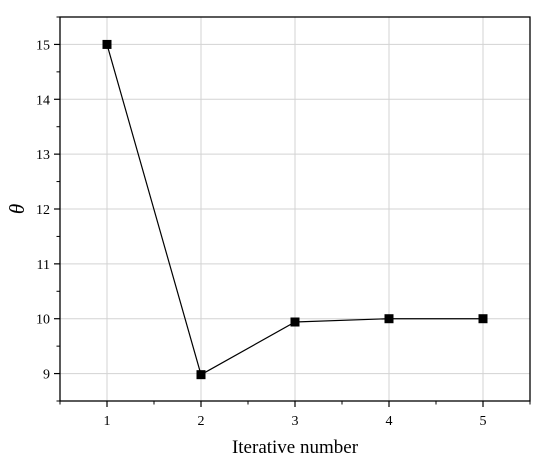  What do you see at coordinates (483, 421) in the screenshot?
I see `x-tick-label: 5` at bounding box center [483, 421].